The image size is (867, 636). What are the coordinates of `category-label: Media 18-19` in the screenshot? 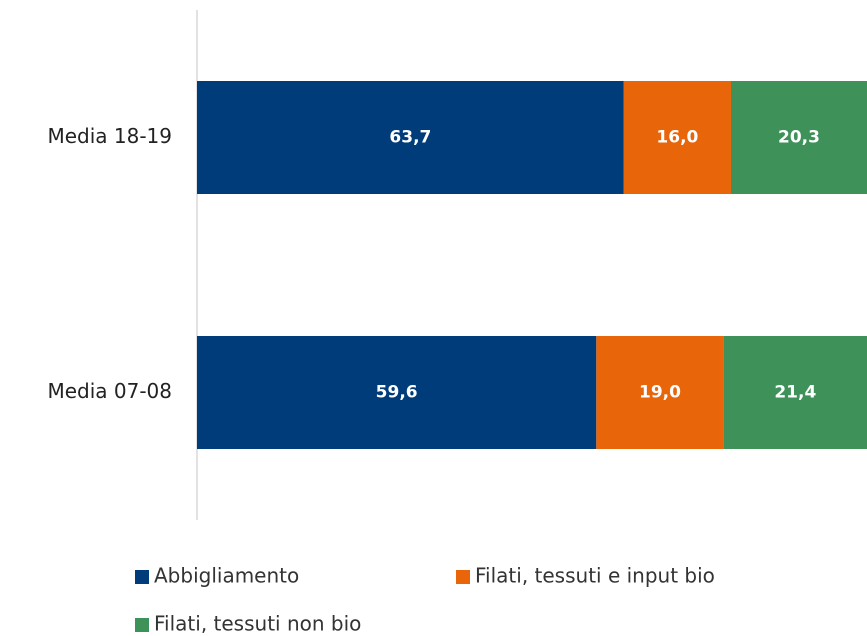 It's located at (109, 136).